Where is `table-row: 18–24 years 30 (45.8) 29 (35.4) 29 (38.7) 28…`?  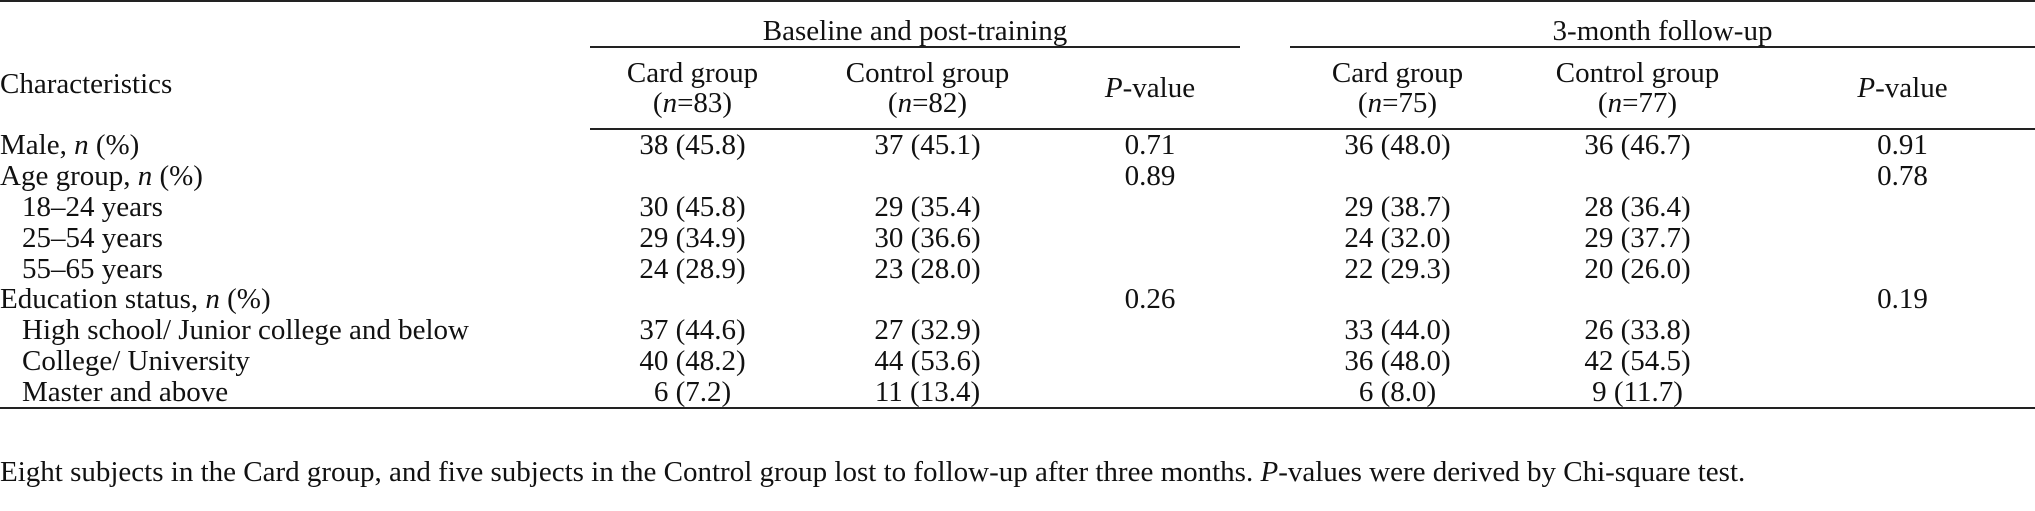
table-row: 18–24 years 30 (45.8) 29 (35.4) 29 (38.7) 28… is located at coordinates (1017, 207).